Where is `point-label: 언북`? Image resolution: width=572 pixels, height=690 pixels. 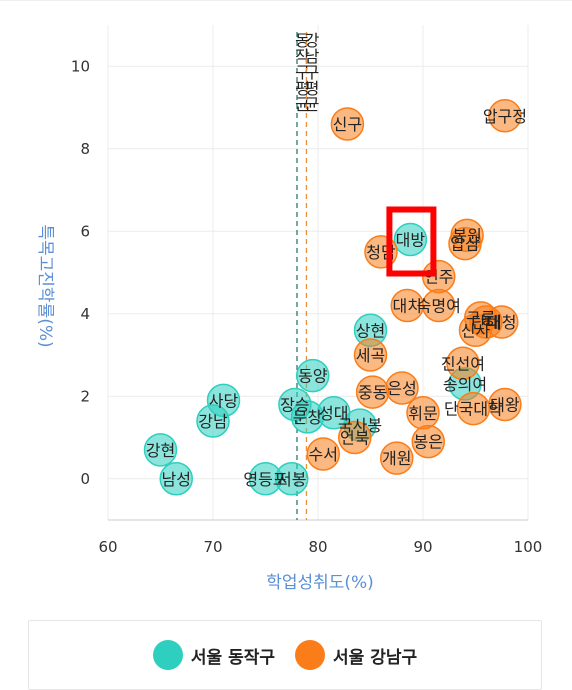 point-label: 언북 is located at coordinates (354, 438).